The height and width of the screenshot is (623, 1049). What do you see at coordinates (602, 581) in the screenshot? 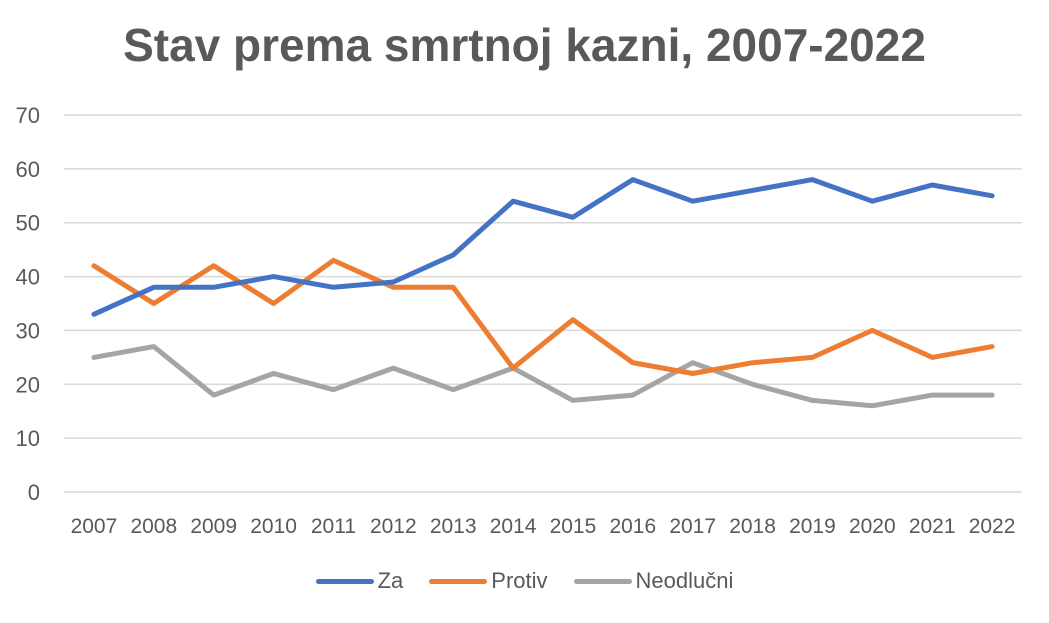
I see `legend-swatch-neodlucni` at bounding box center [602, 581].